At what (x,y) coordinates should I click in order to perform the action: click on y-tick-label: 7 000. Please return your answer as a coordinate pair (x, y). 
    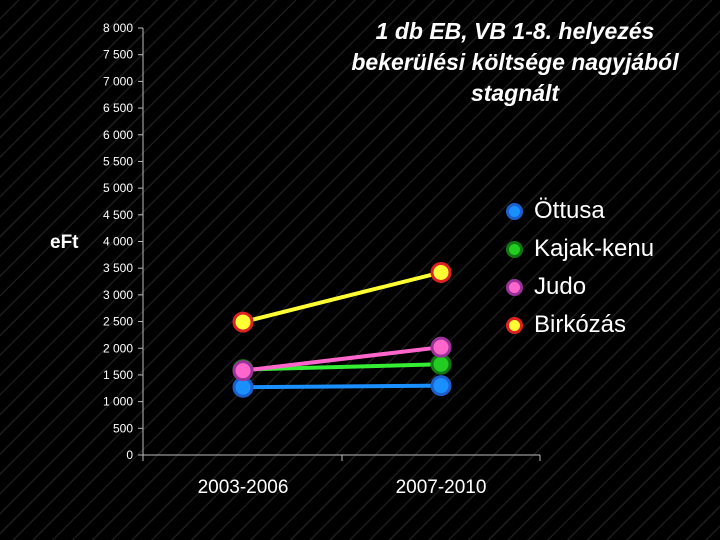
    Looking at the image, I should click on (118, 81).